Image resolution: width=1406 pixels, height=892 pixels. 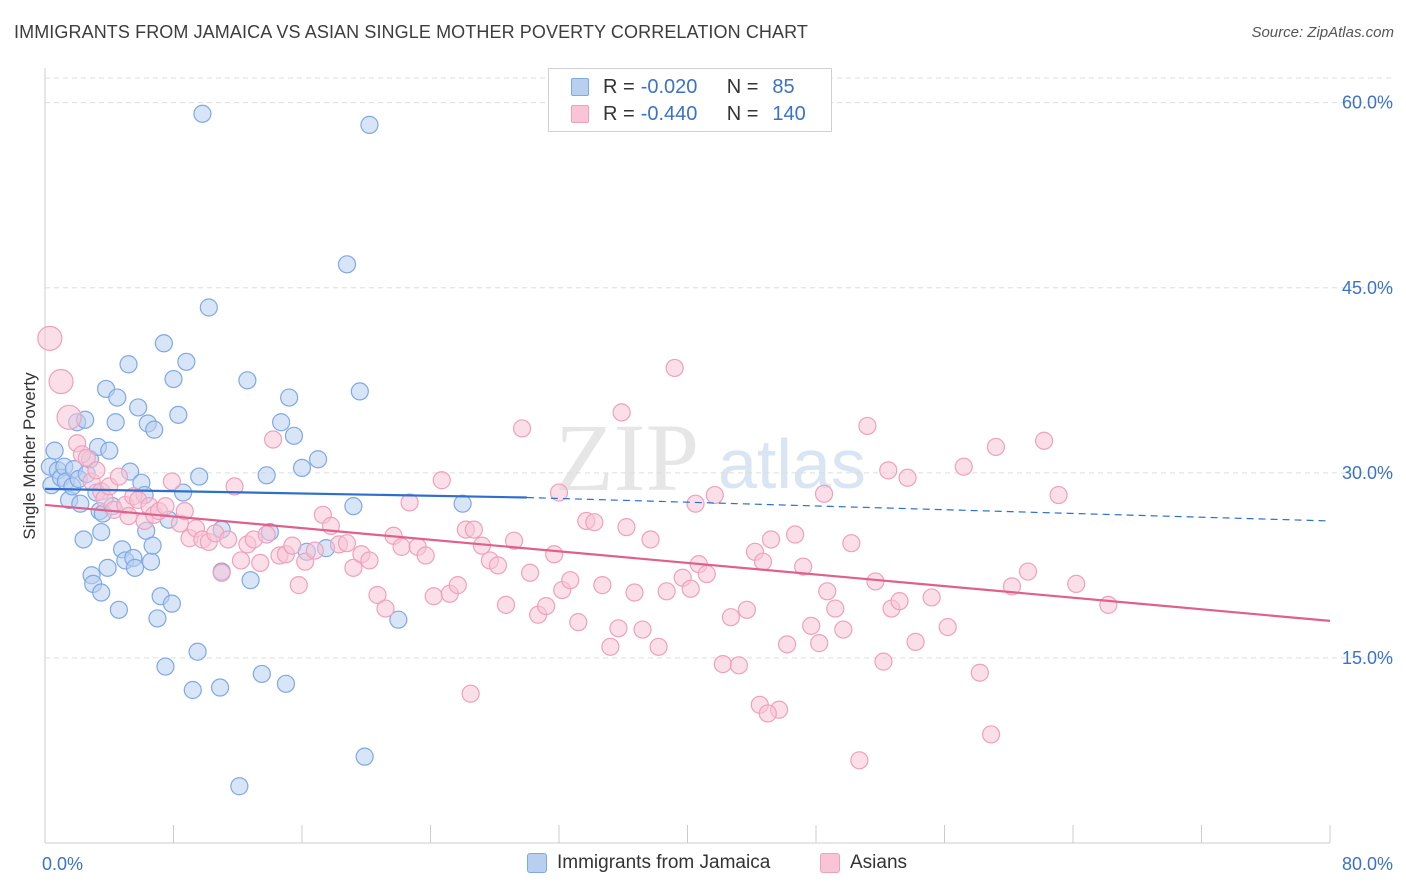 I want to click on legend-n-value: 140, so click(x=789, y=113).